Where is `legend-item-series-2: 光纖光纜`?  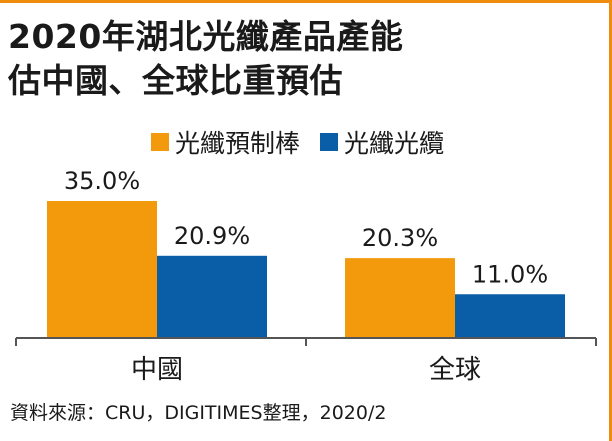
legend-item-series-2: 光纖光纜 is located at coordinates (382, 142).